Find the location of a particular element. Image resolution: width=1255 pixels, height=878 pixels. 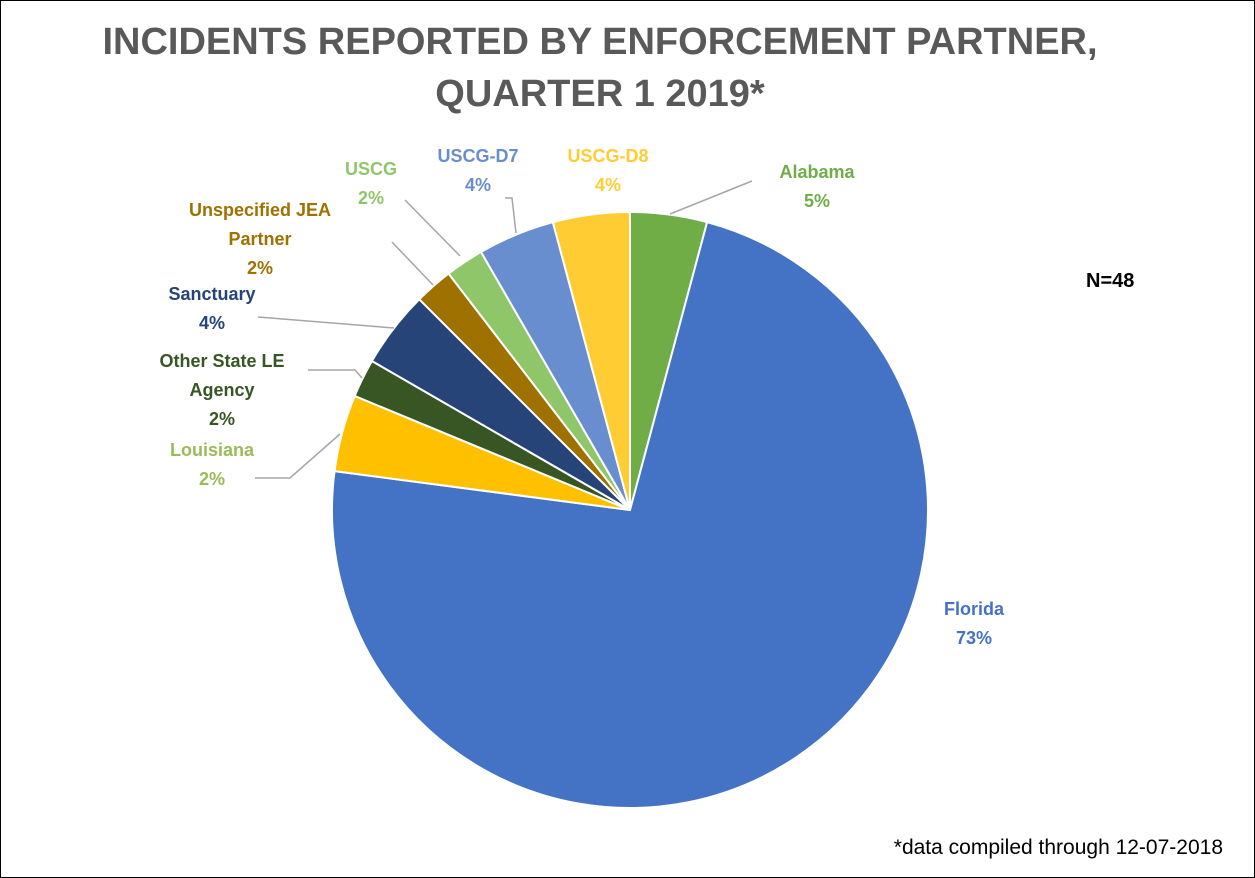

leader-line-unspecified-jea-partner is located at coordinates (412, 263).